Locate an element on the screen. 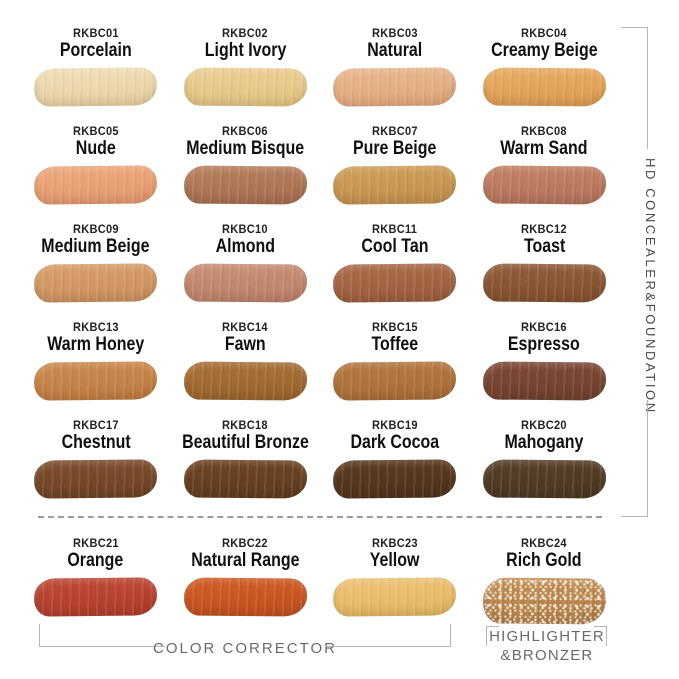 This screenshot has height=679, width=679. swatch-name: Light Ivory is located at coordinates (245, 50).